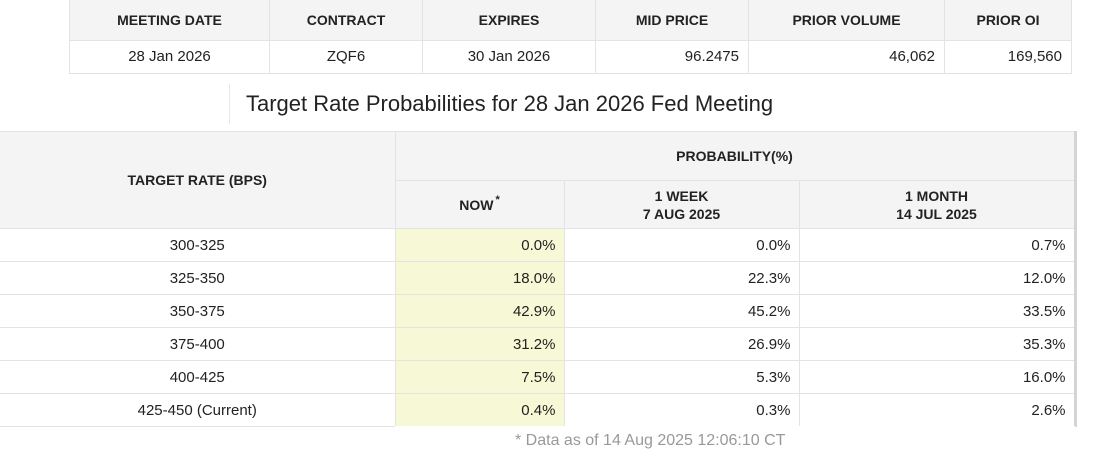 The image size is (1102, 457). I want to click on table-row: 375-400 31.2% 26.9% 35.3%, so click(538, 344).